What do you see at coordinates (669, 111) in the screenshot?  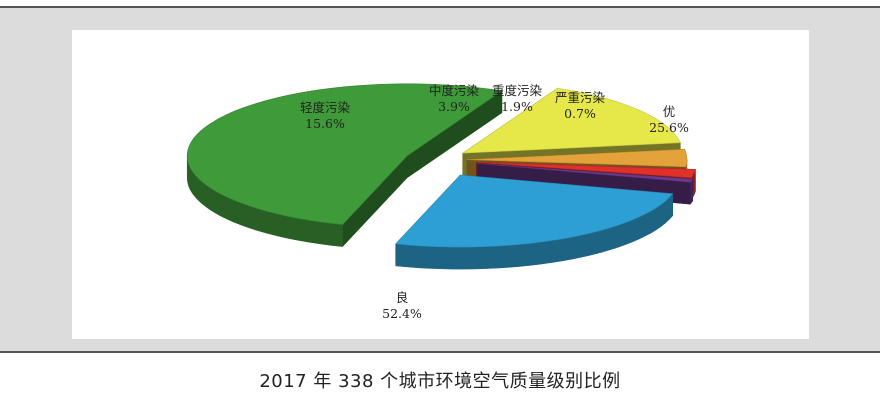 I see `slice-name-label-0: 优` at bounding box center [669, 111].